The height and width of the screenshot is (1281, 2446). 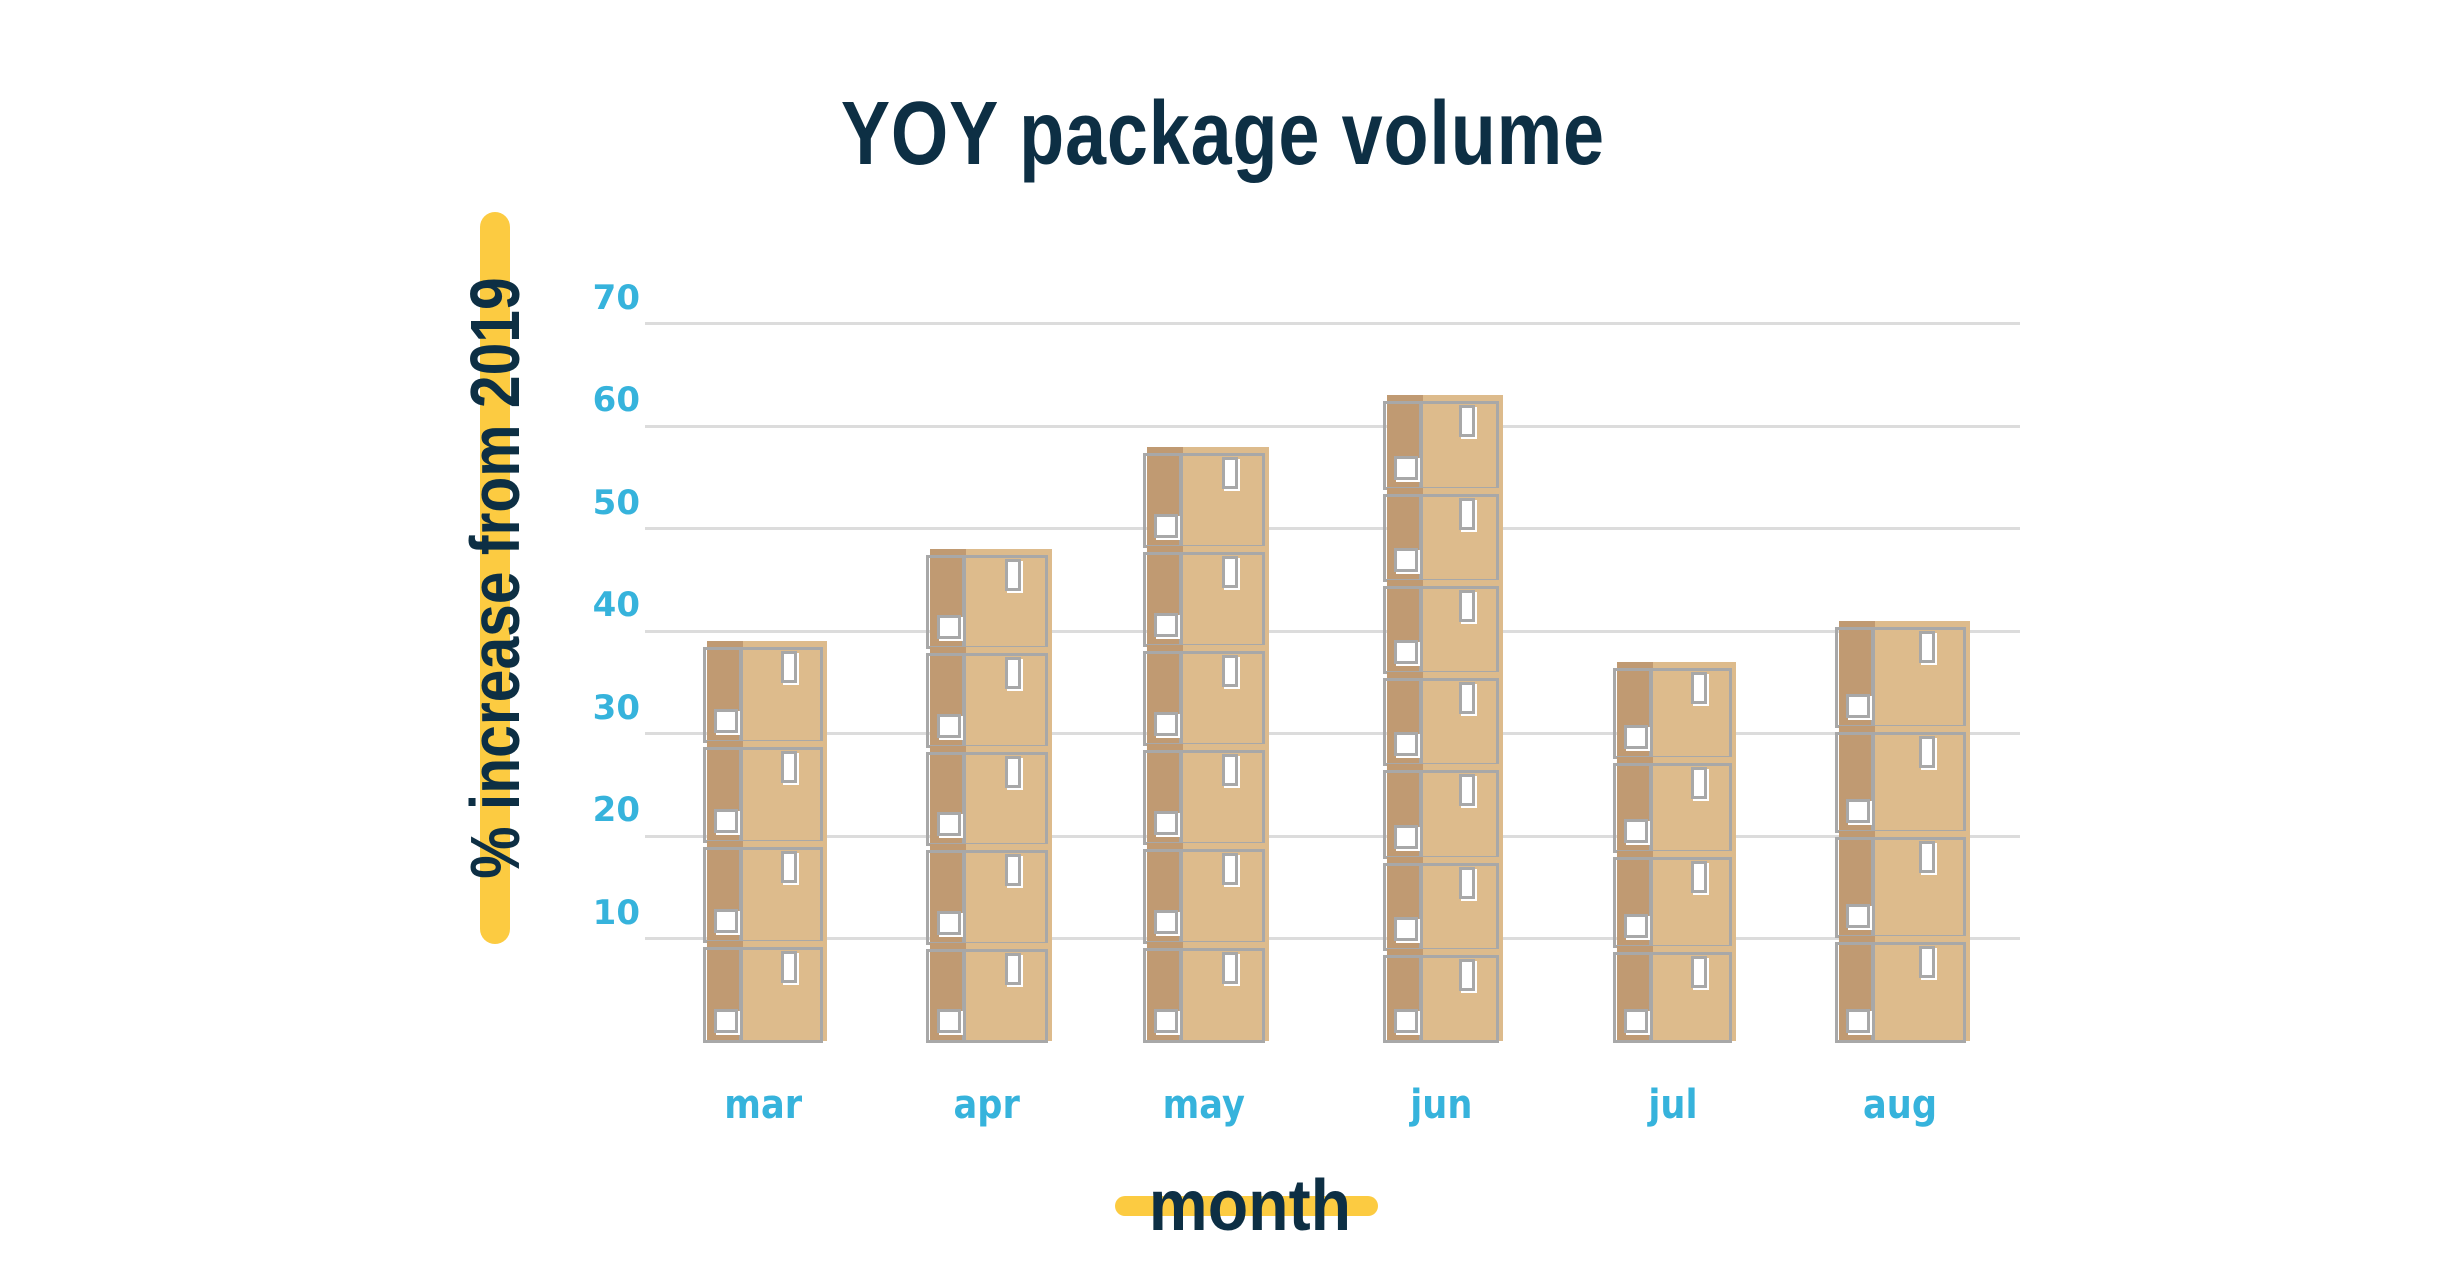 I want to click on x-tick-text: aug, so click(x=1900, y=1105).